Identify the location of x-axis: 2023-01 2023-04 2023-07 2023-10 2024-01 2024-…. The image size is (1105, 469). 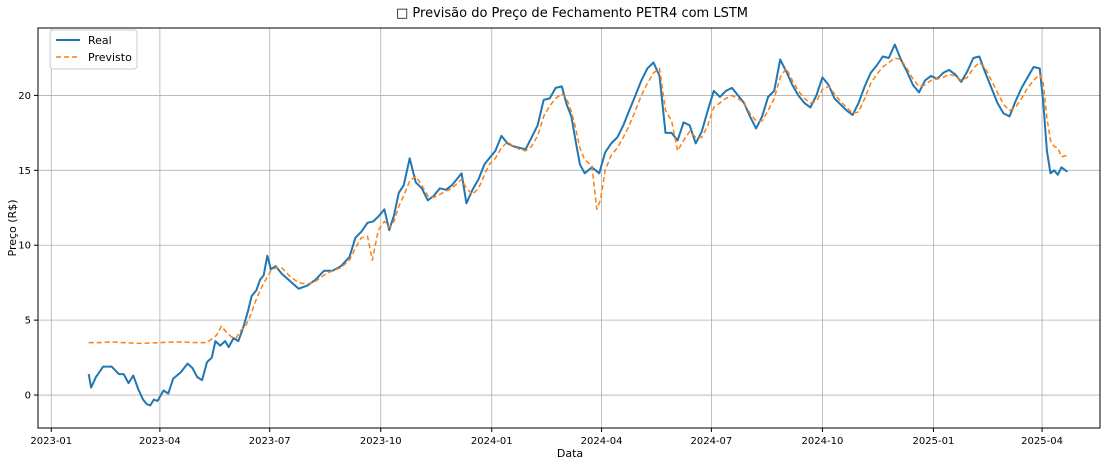
(546, 437).